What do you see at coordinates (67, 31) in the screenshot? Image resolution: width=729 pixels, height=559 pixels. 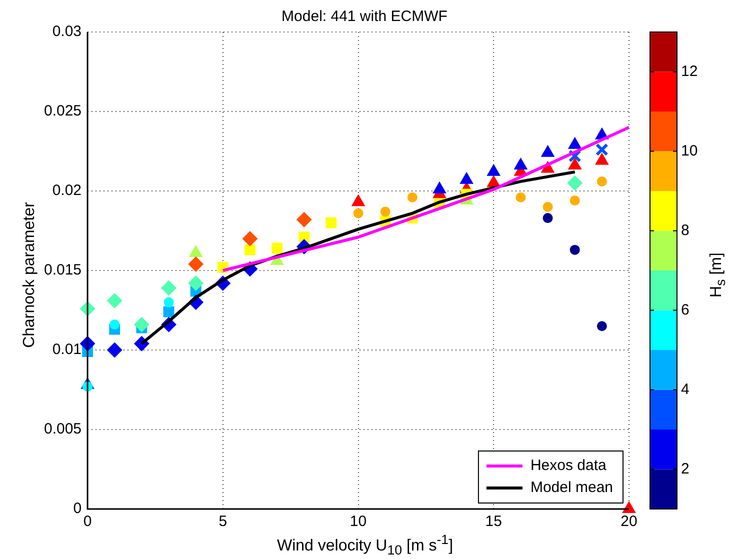 I see `y-tick-label: 0.03` at bounding box center [67, 31].